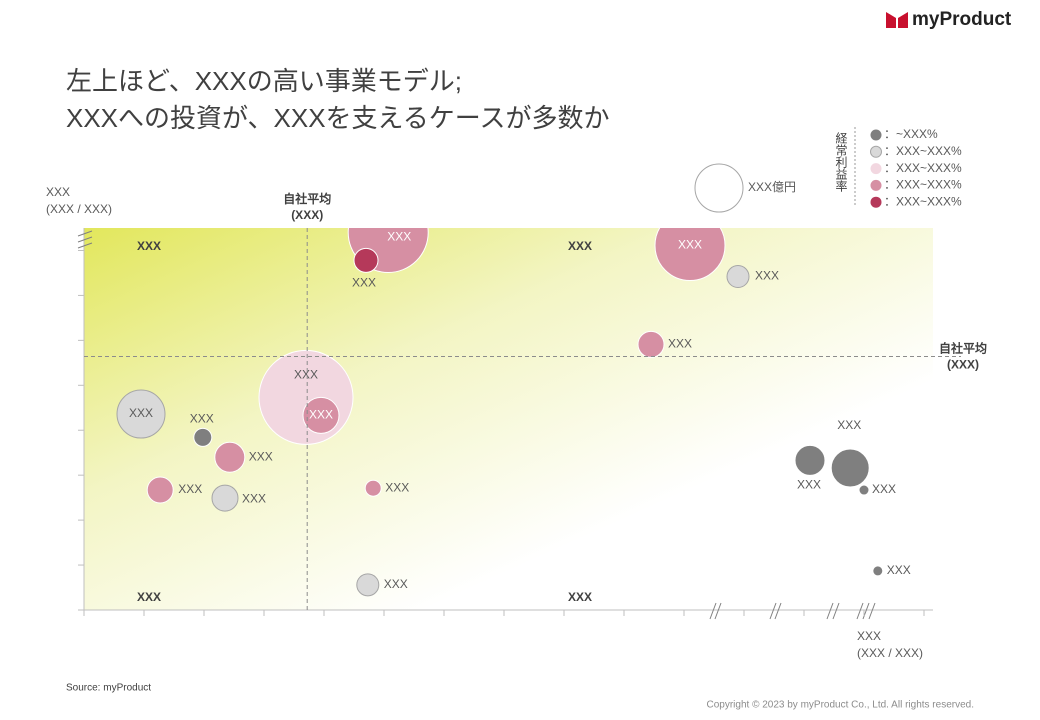 This screenshot has width=1040, height=720. Describe the element at coordinates (869, 636) in the screenshot. I see `x-axis-label: XXX` at that location.